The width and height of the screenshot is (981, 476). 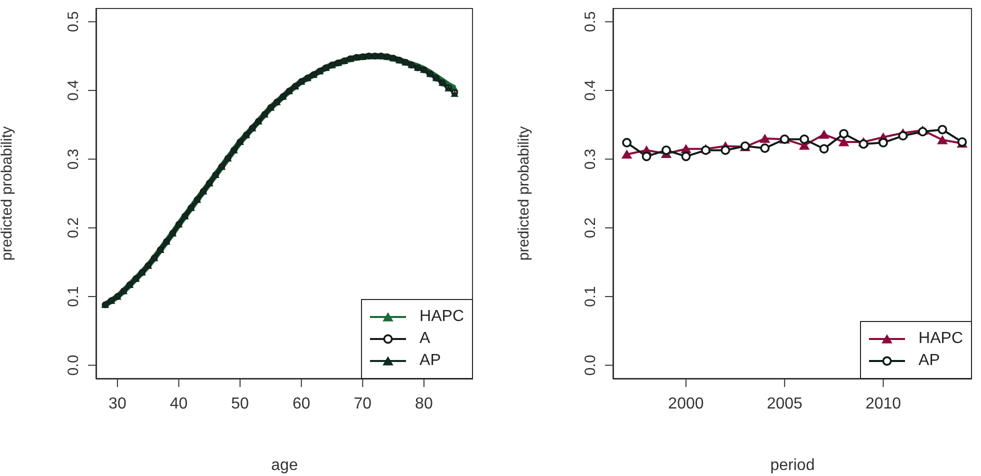 I want to click on legend-label: A, so click(x=425, y=339).